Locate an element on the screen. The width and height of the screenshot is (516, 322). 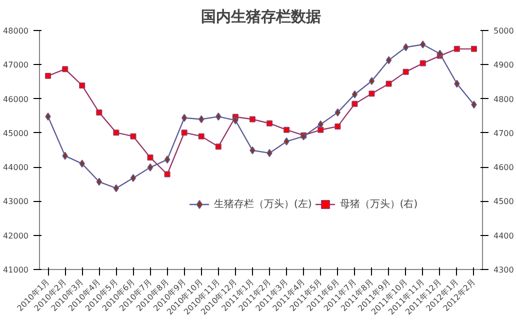
y-tick-label: 48000 is located at coordinates (16, 31).